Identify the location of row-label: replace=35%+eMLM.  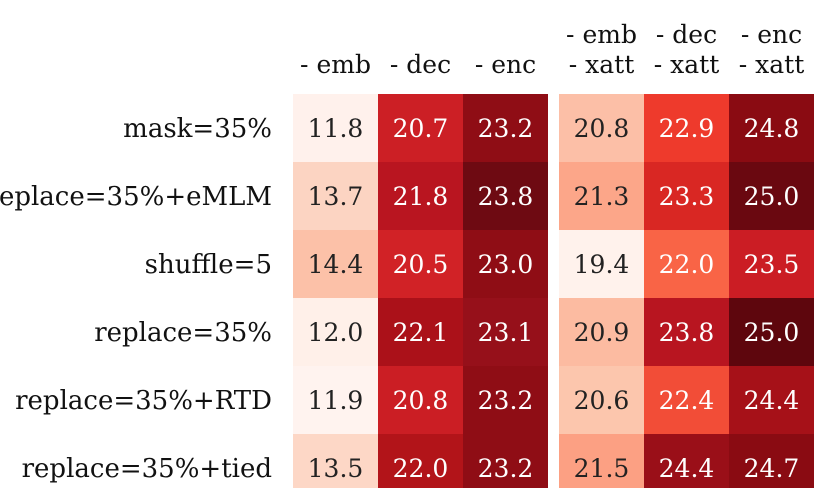
(136, 197).